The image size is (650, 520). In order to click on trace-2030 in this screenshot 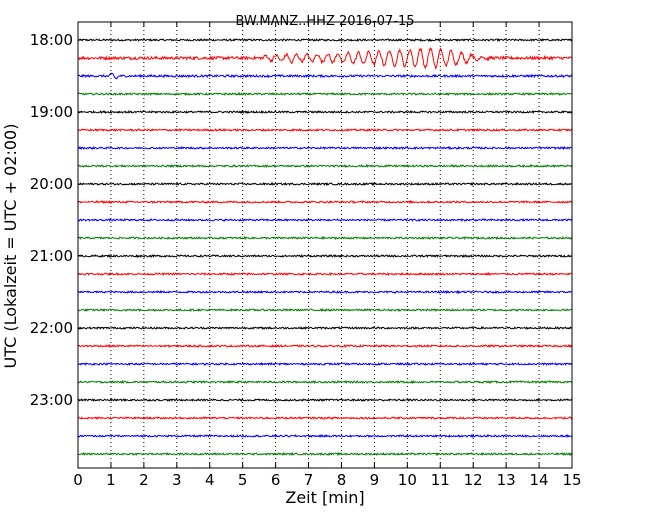, I will do `click(325, 220)`.